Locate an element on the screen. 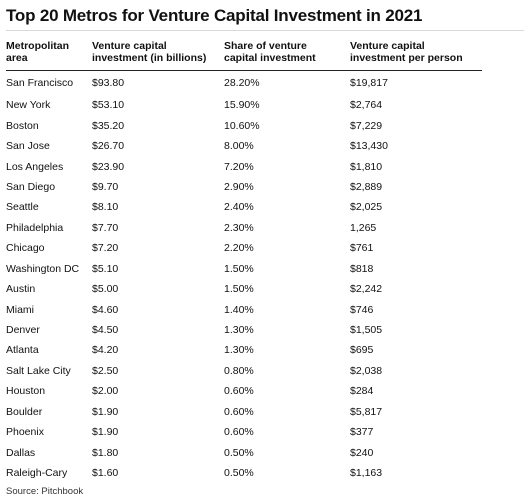  table-row: Chicago $7.20 2.20% $761 is located at coordinates (244, 248).